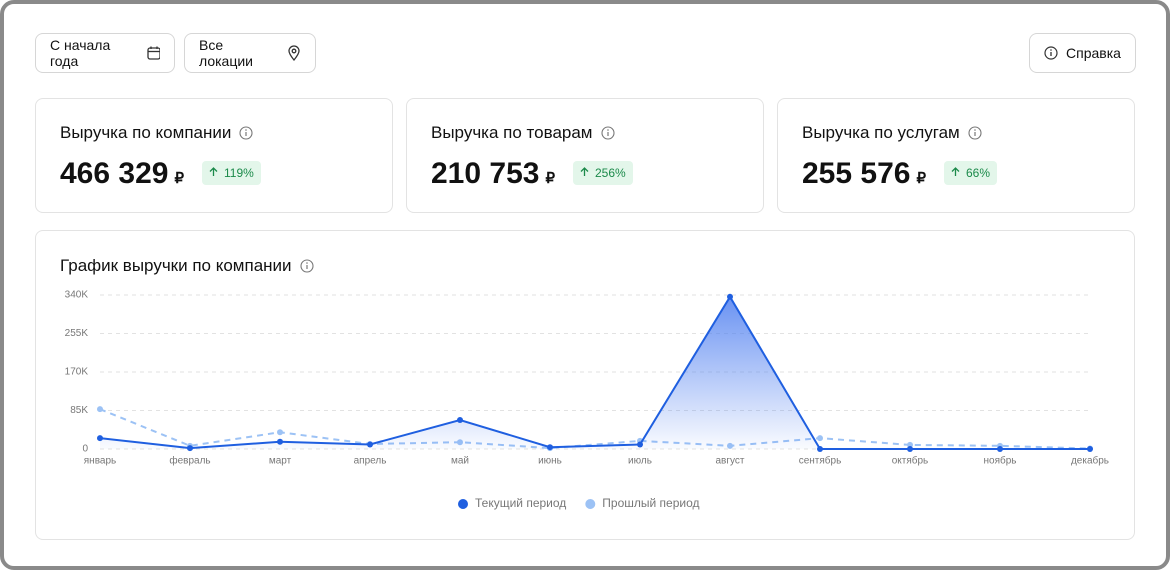 The height and width of the screenshot is (570, 1170). I want to click on x-tick-label: сентябрь, so click(820, 461).